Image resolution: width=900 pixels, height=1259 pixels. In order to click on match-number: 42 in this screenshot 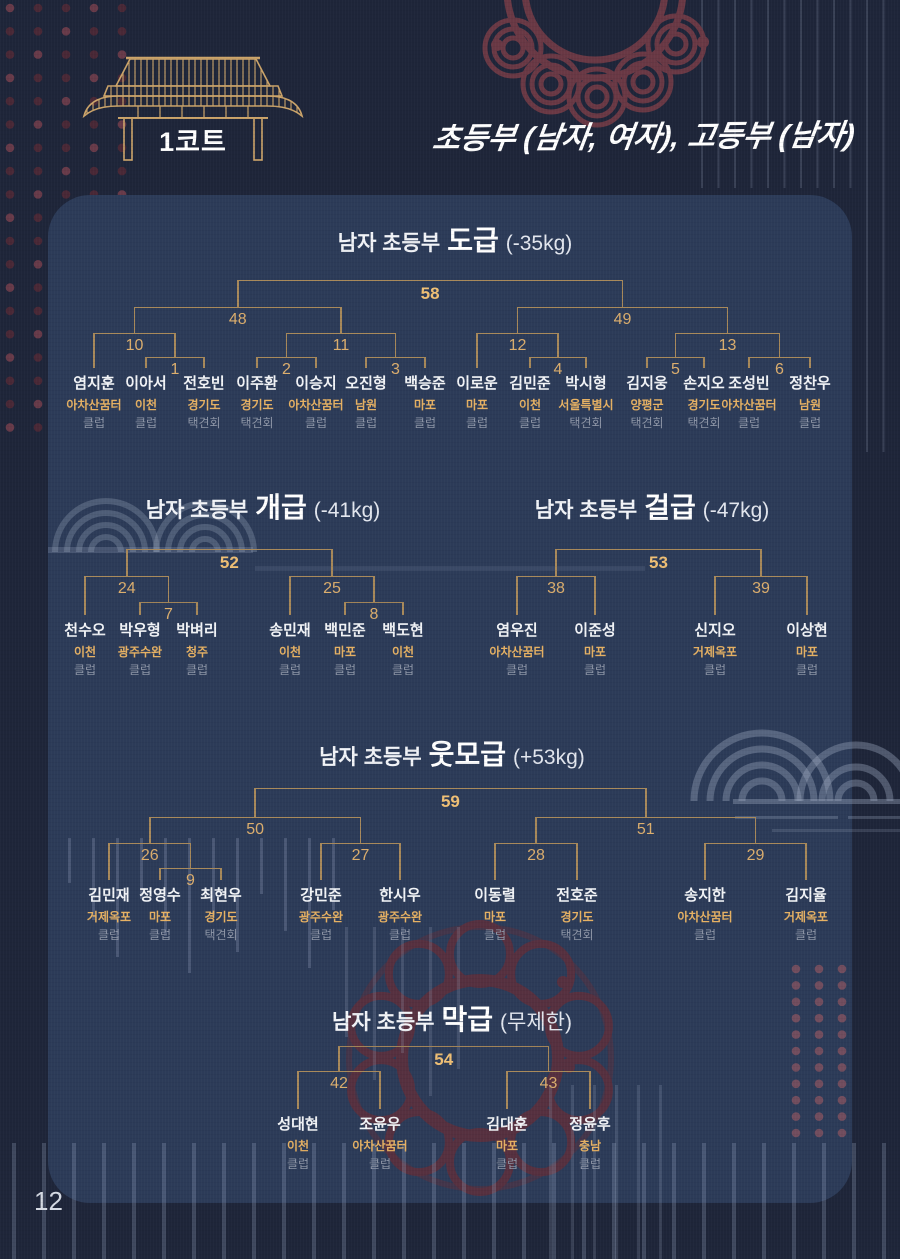, I will do `click(339, 1083)`.